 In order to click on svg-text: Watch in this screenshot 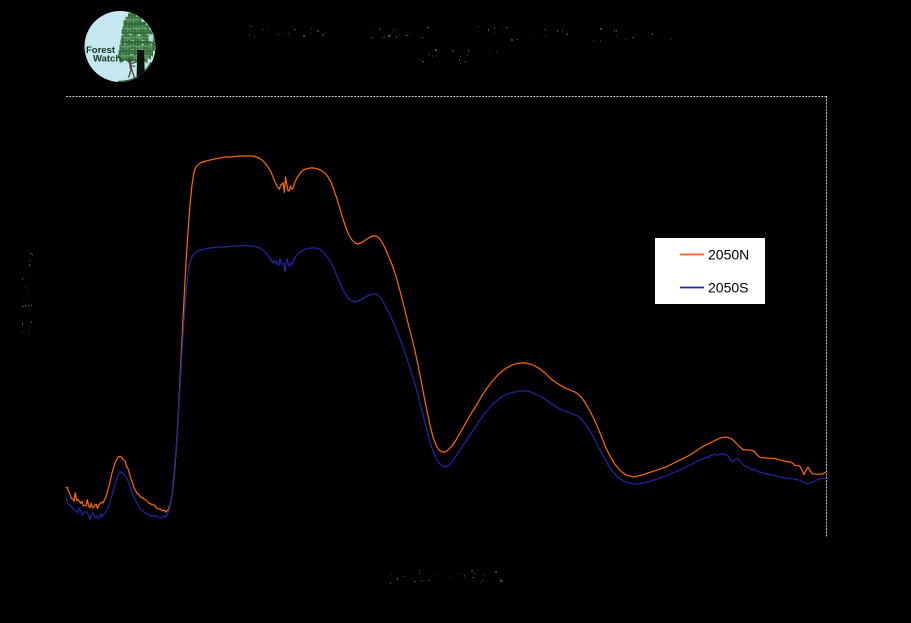, I will do `click(107, 59)`.